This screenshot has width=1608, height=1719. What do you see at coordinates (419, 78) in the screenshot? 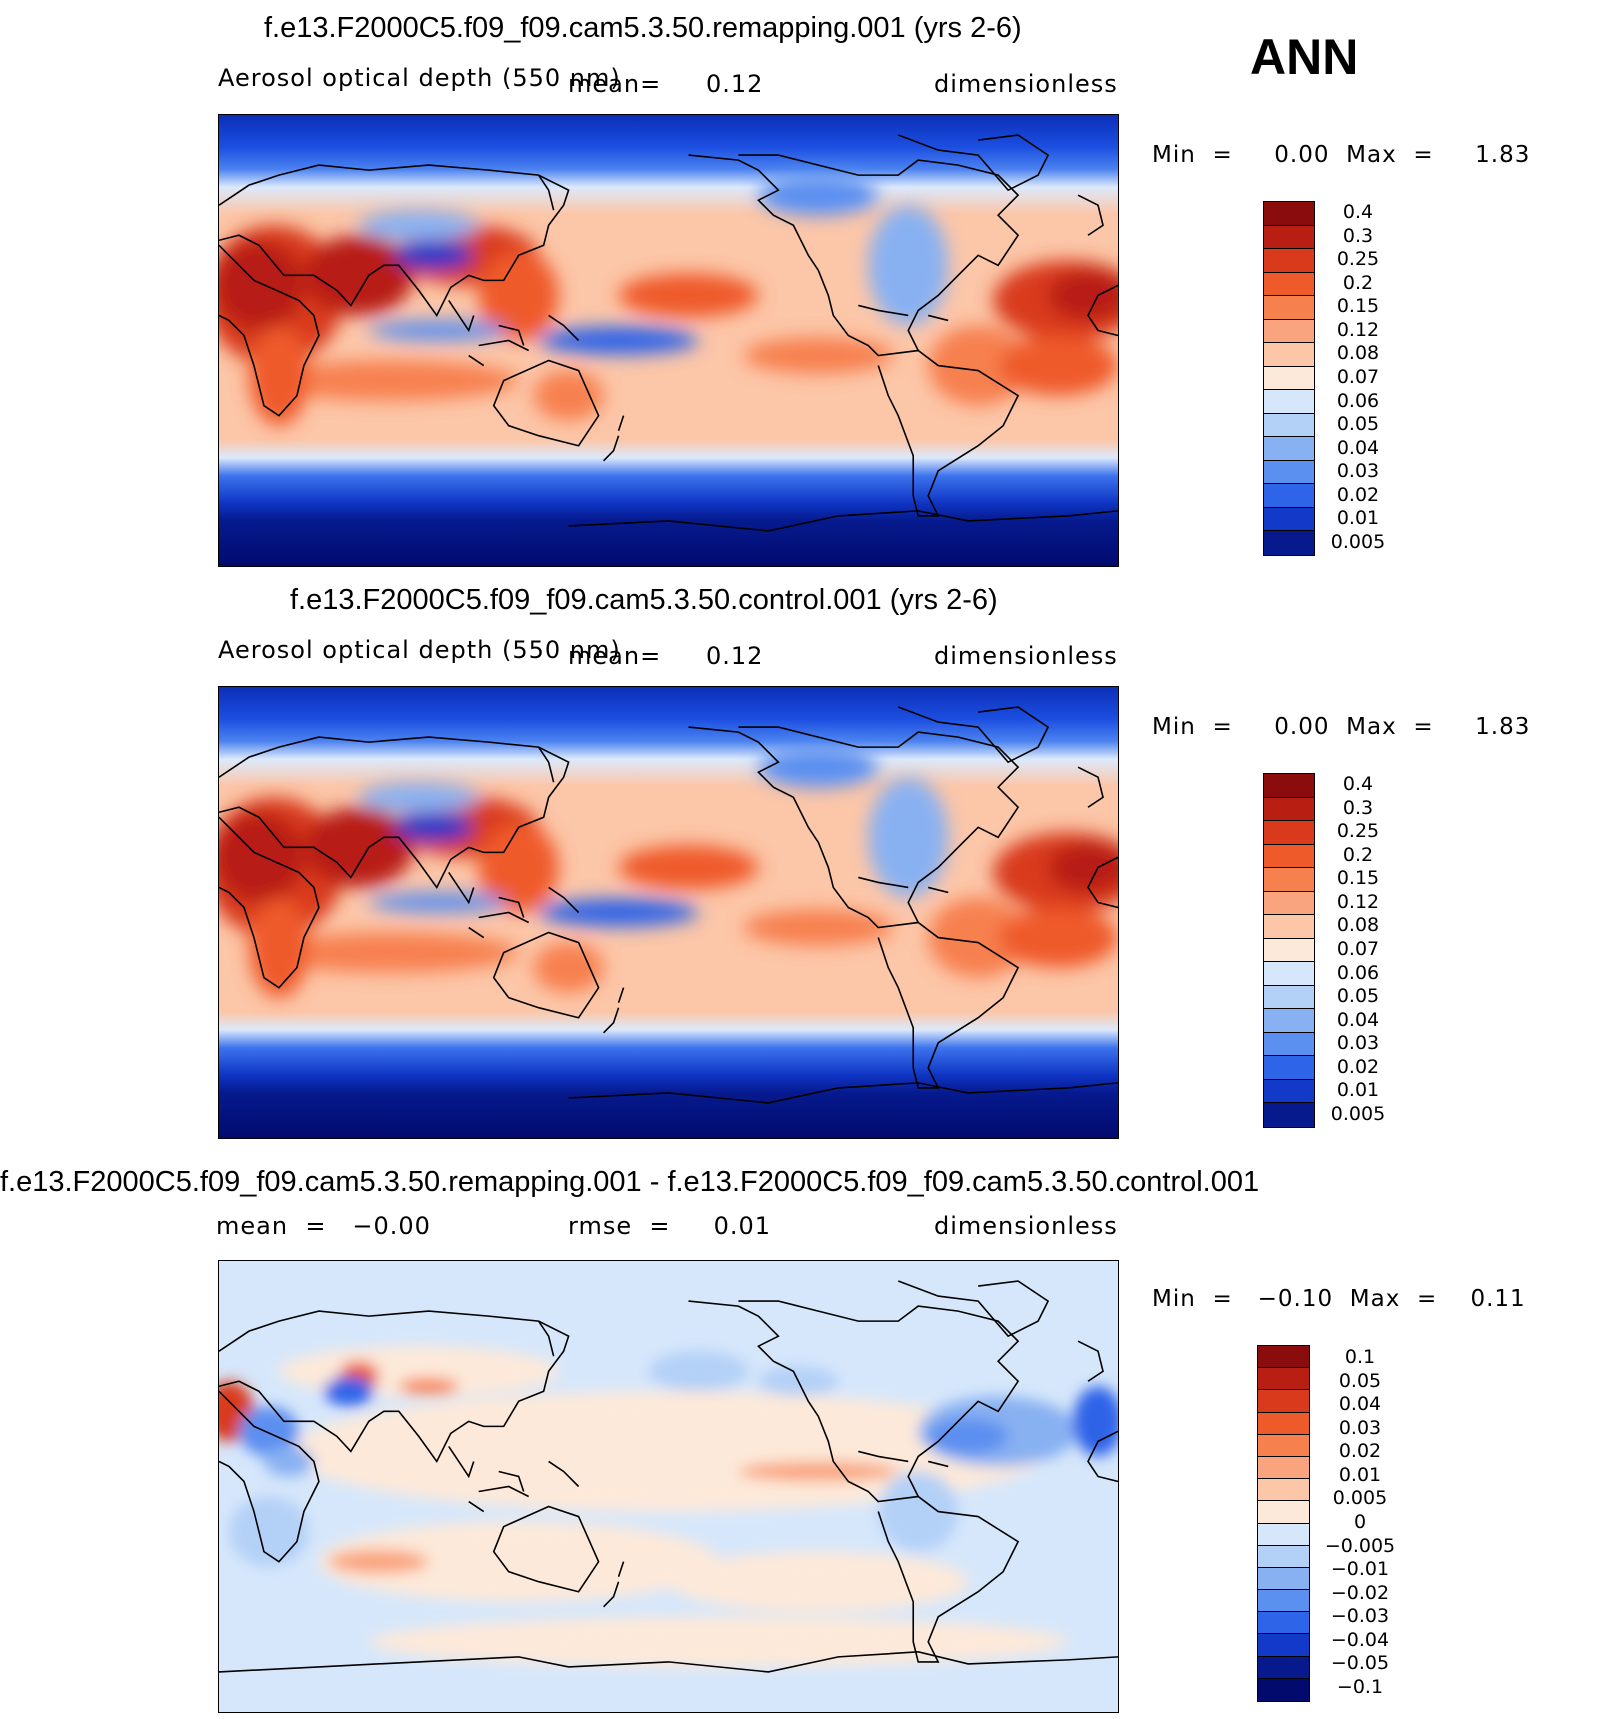
I see `panel-1-variable: Aerosol optical depth (550 nm)` at bounding box center [419, 78].